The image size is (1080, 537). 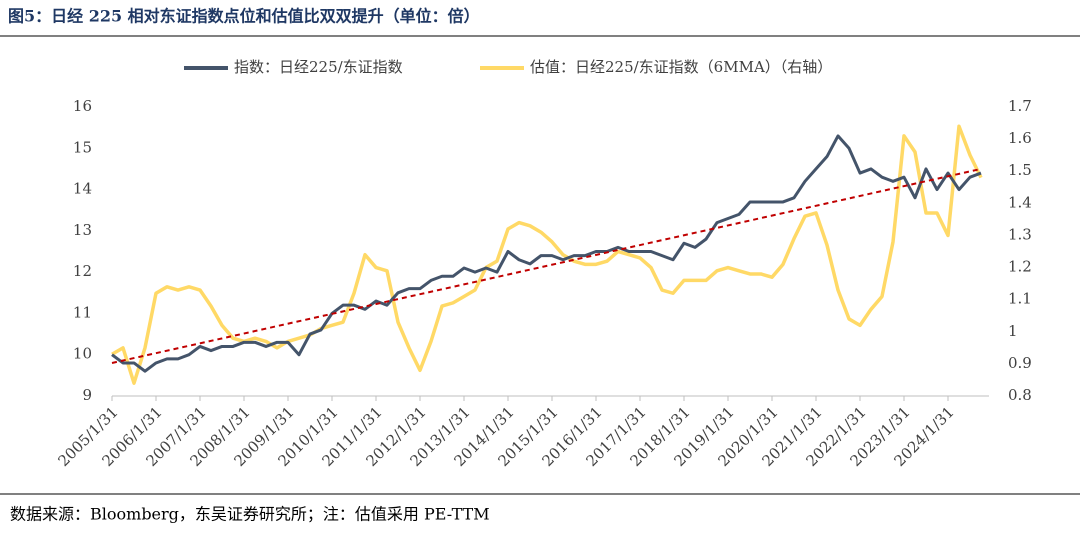 I want to click on y2-tick-label: 1.4, so click(x=1020, y=202).